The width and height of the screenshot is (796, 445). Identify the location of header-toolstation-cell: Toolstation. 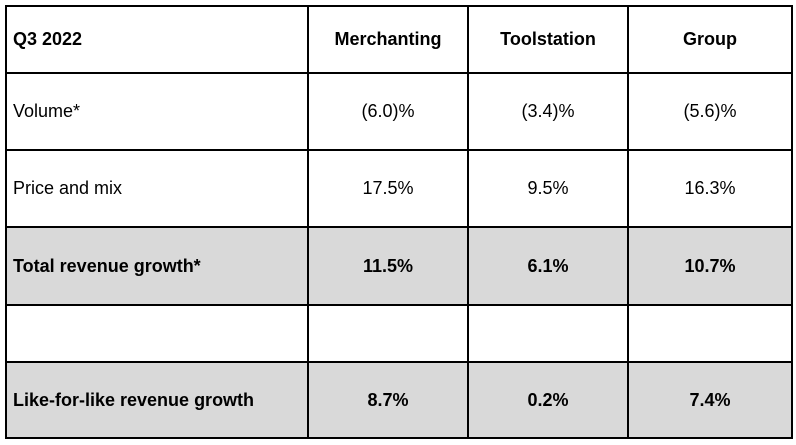
(548, 39).